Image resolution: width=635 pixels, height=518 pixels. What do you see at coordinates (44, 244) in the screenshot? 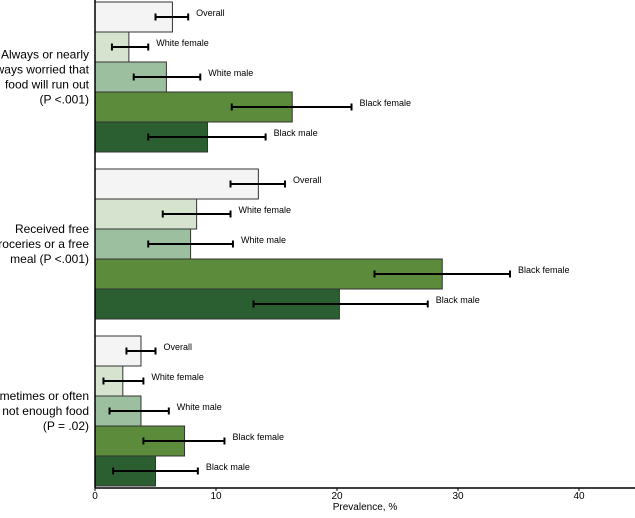
I see `group-label: groceries or a free` at bounding box center [44, 244].